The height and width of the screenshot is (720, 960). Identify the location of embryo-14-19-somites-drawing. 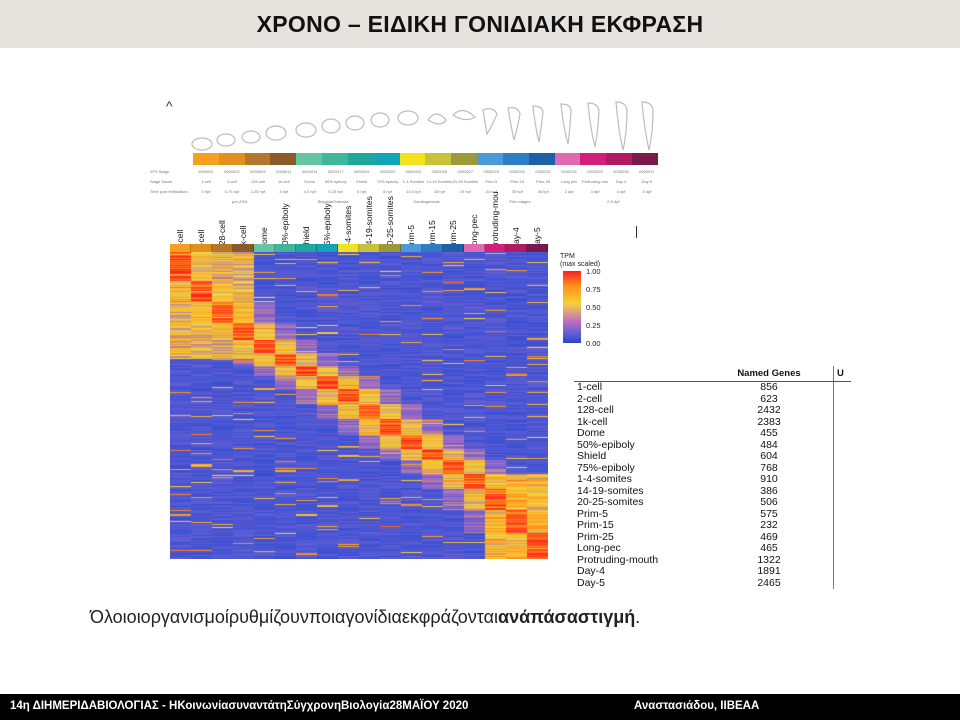
(437, 119).